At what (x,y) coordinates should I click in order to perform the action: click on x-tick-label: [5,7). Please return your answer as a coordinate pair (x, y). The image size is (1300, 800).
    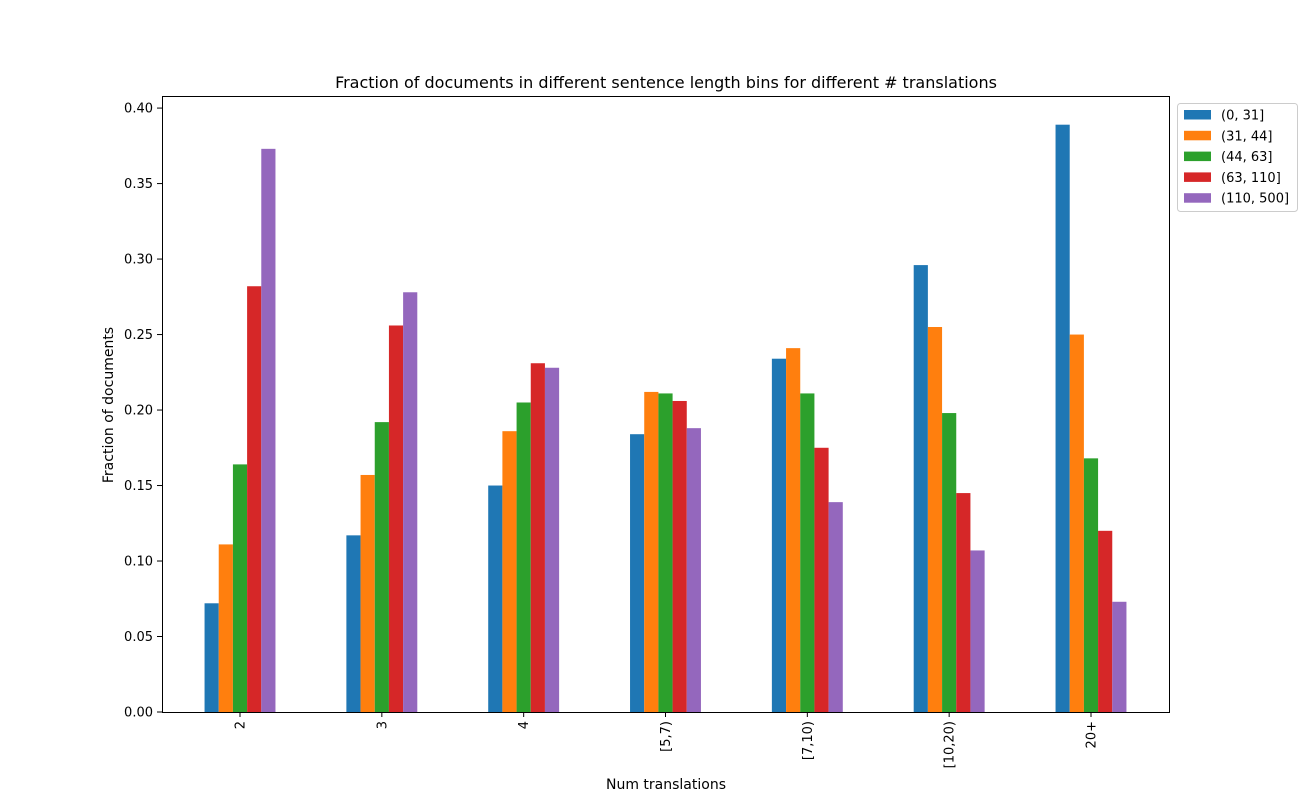
    Looking at the image, I should click on (666, 736).